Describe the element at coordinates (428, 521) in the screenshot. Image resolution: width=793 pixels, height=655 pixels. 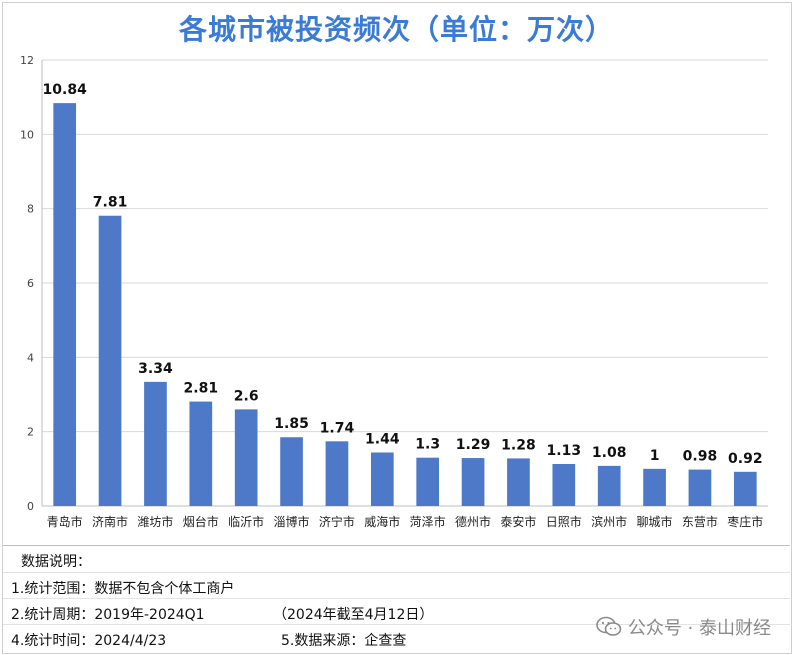
I see `x-tick-label: 菏泽市` at that location.